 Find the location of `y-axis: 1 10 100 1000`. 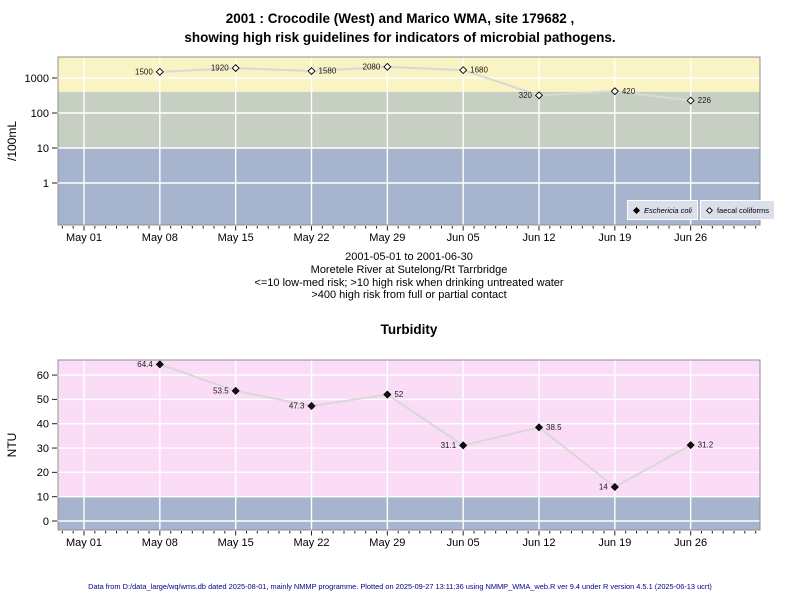

y-axis: 1 10 100 1000 is located at coordinates (41, 131).